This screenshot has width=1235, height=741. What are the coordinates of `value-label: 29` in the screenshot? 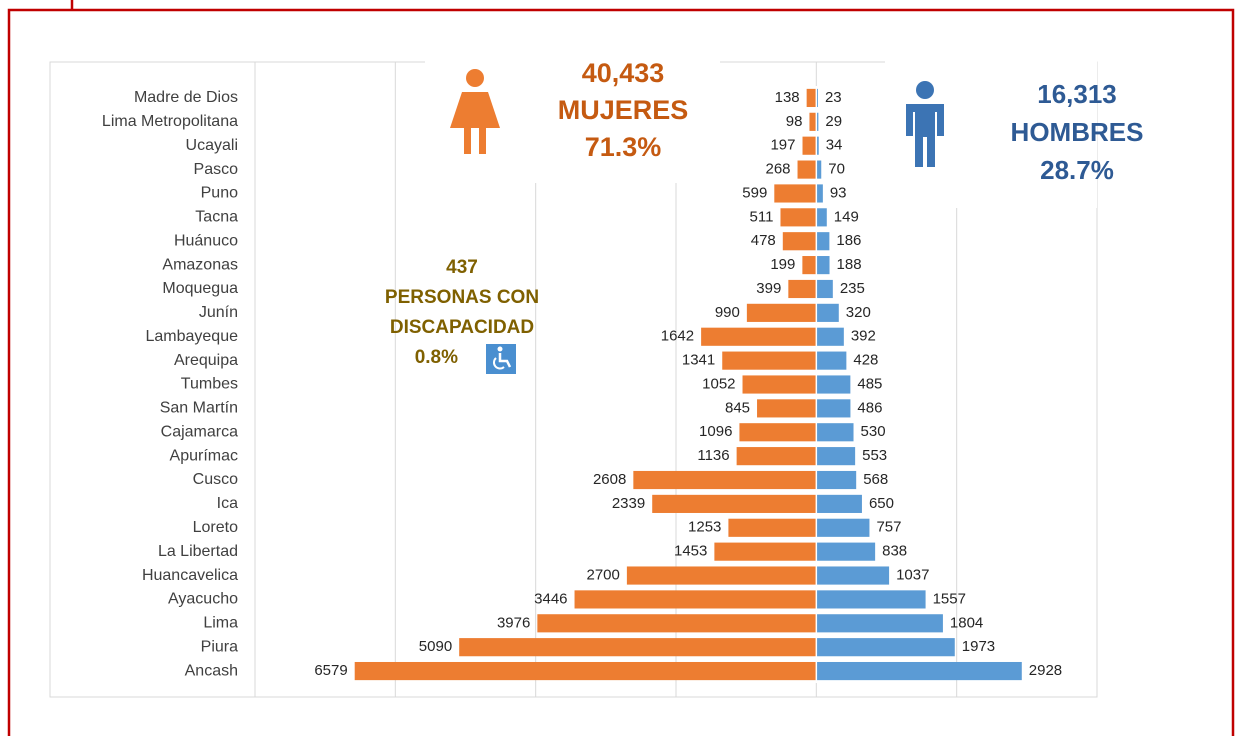 It's located at (833, 121).